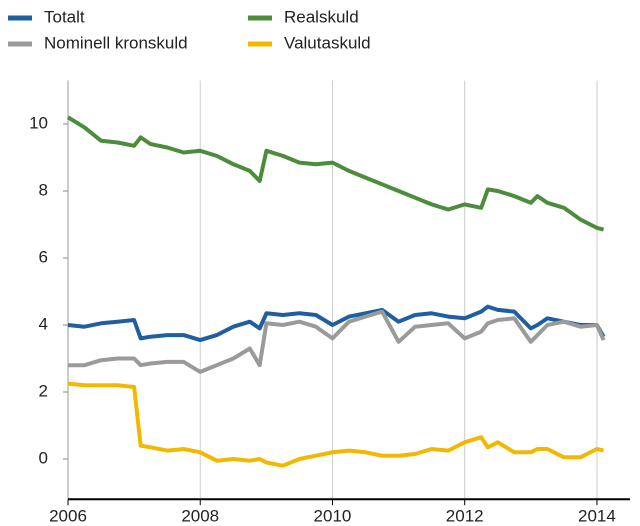  Describe the element at coordinates (64, 16) in the screenshot. I see `legend-label: Totalt` at that location.